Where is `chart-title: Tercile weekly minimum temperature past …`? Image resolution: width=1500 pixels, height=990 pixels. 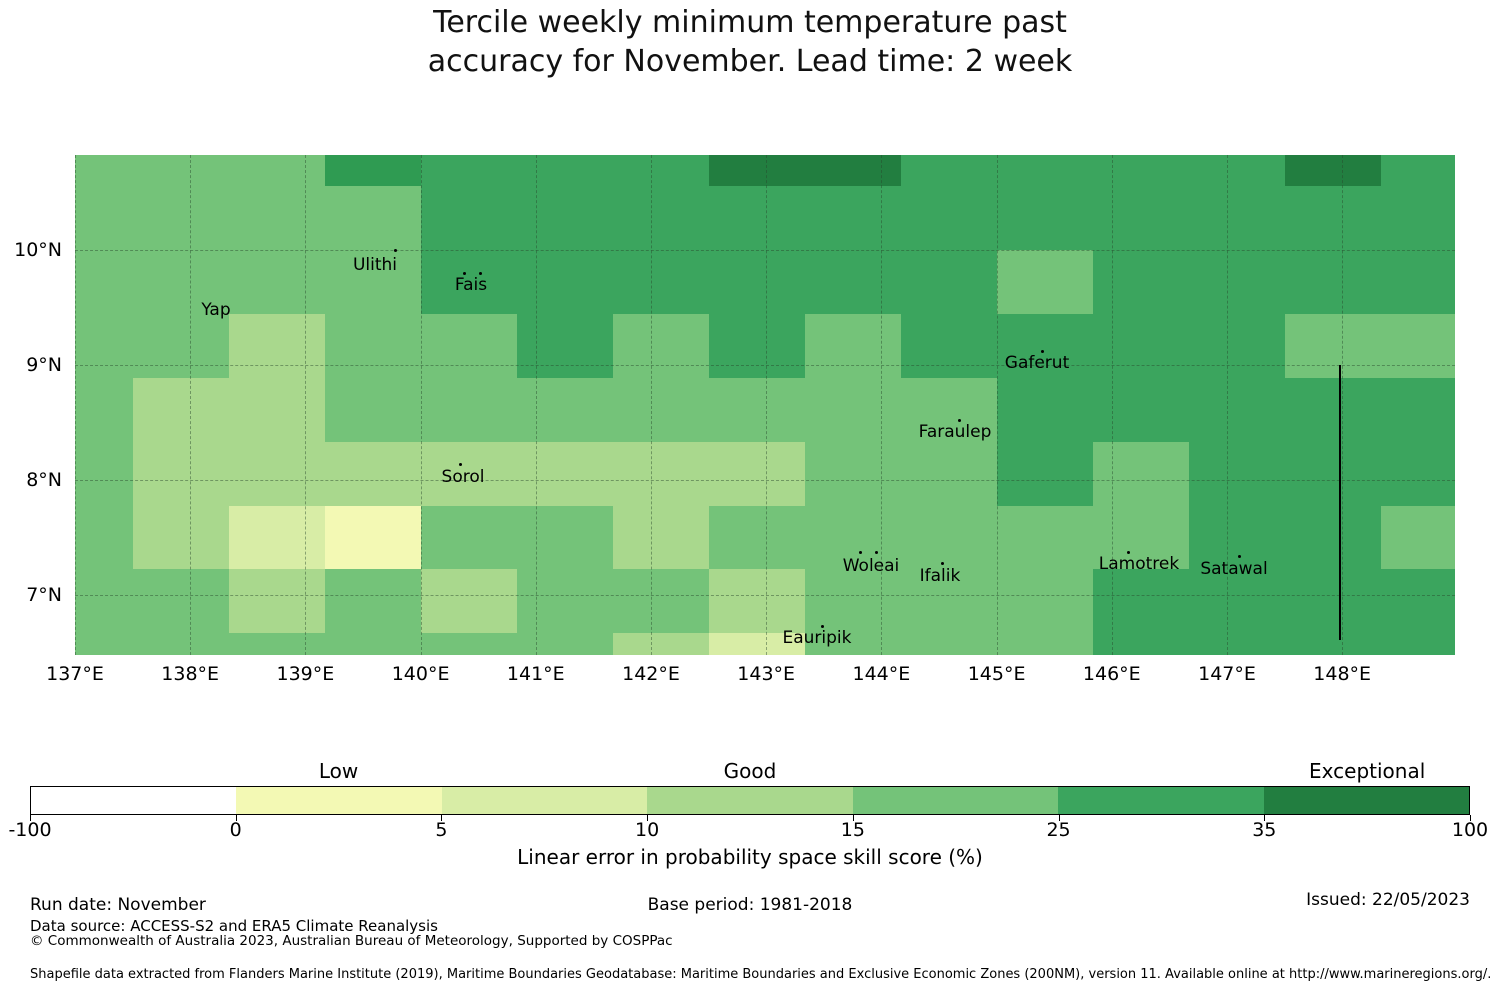 chart-title: Tercile weekly minimum temperature past … is located at coordinates (750, 42).